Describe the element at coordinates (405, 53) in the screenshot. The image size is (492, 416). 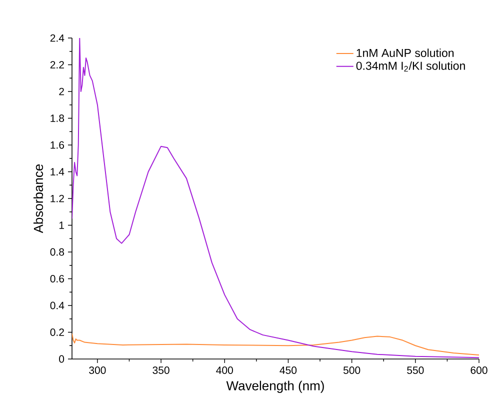
I see `legend-label: 1nM AuNP solution` at that location.